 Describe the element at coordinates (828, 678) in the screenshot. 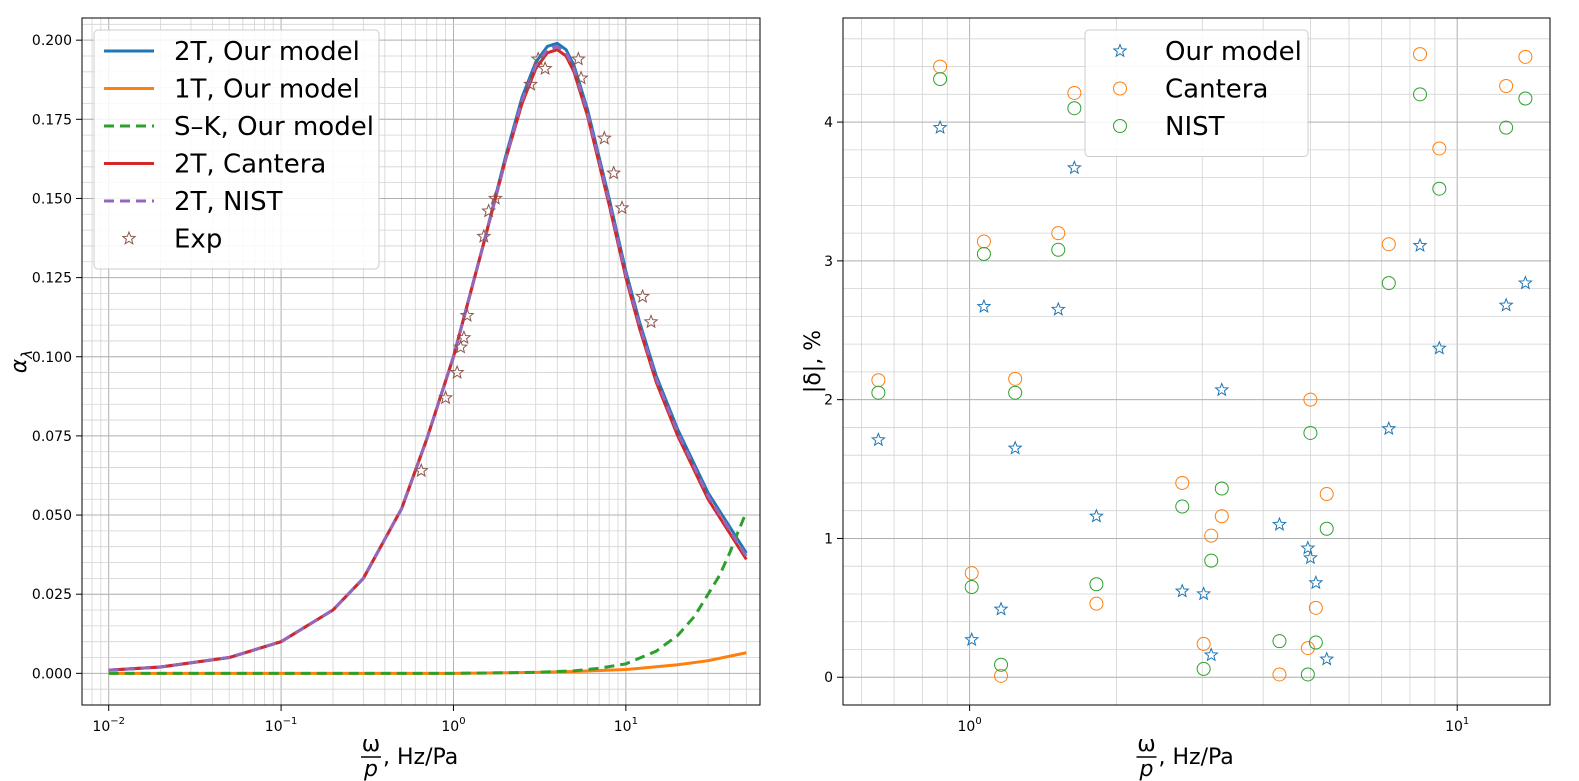

I see `y-tick-label: 0` at that location.